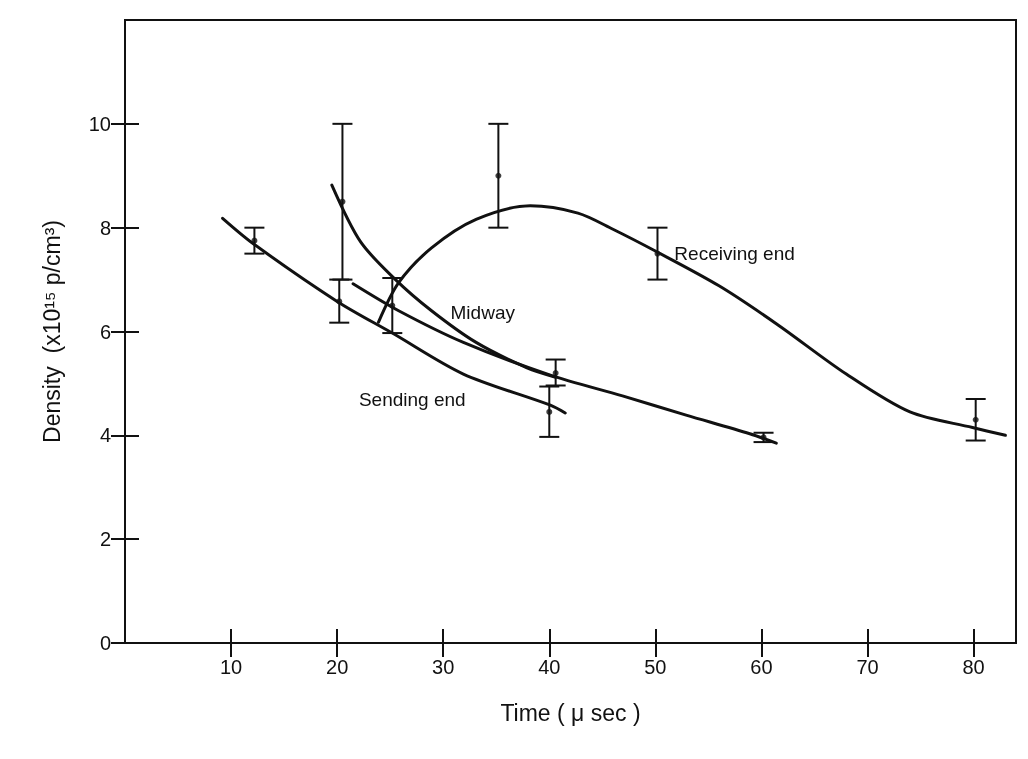  What do you see at coordinates (734, 253) in the screenshot?
I see `series-label: Receiving end` at bounding box center [734, 253].